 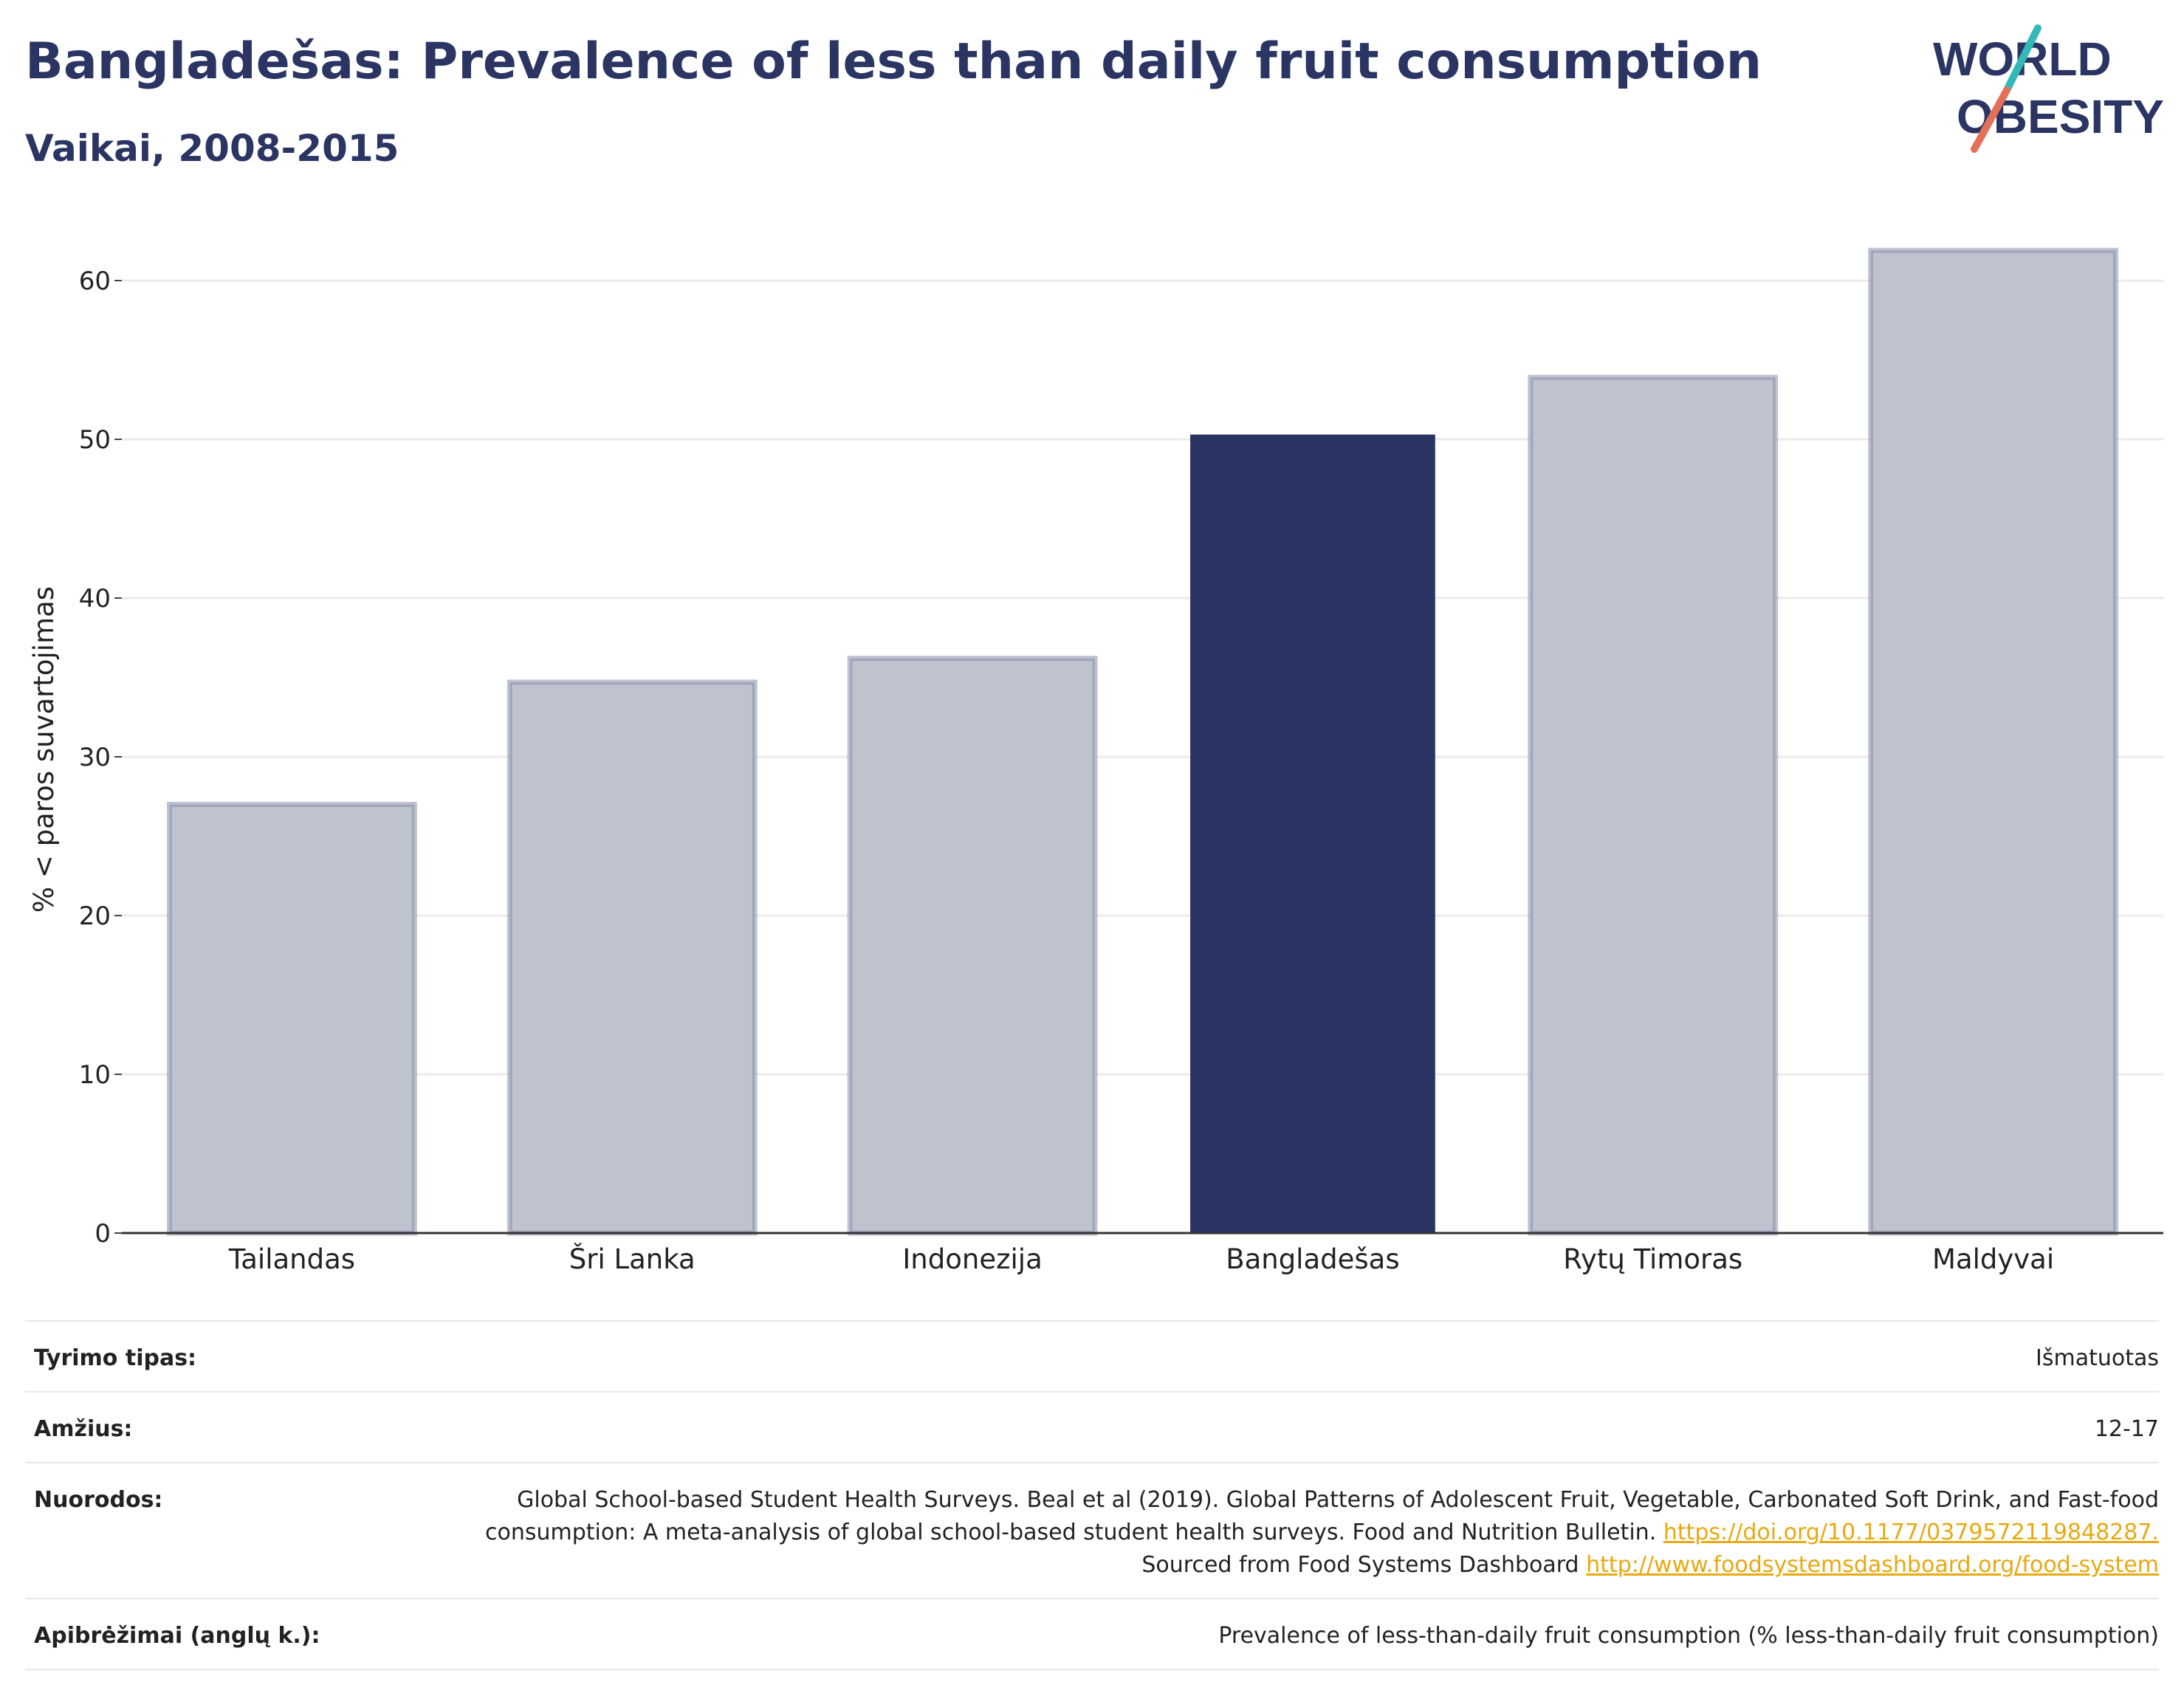 I want to click on info-row-age: Amžius: 12-17, so click(x=1092, y=1426).